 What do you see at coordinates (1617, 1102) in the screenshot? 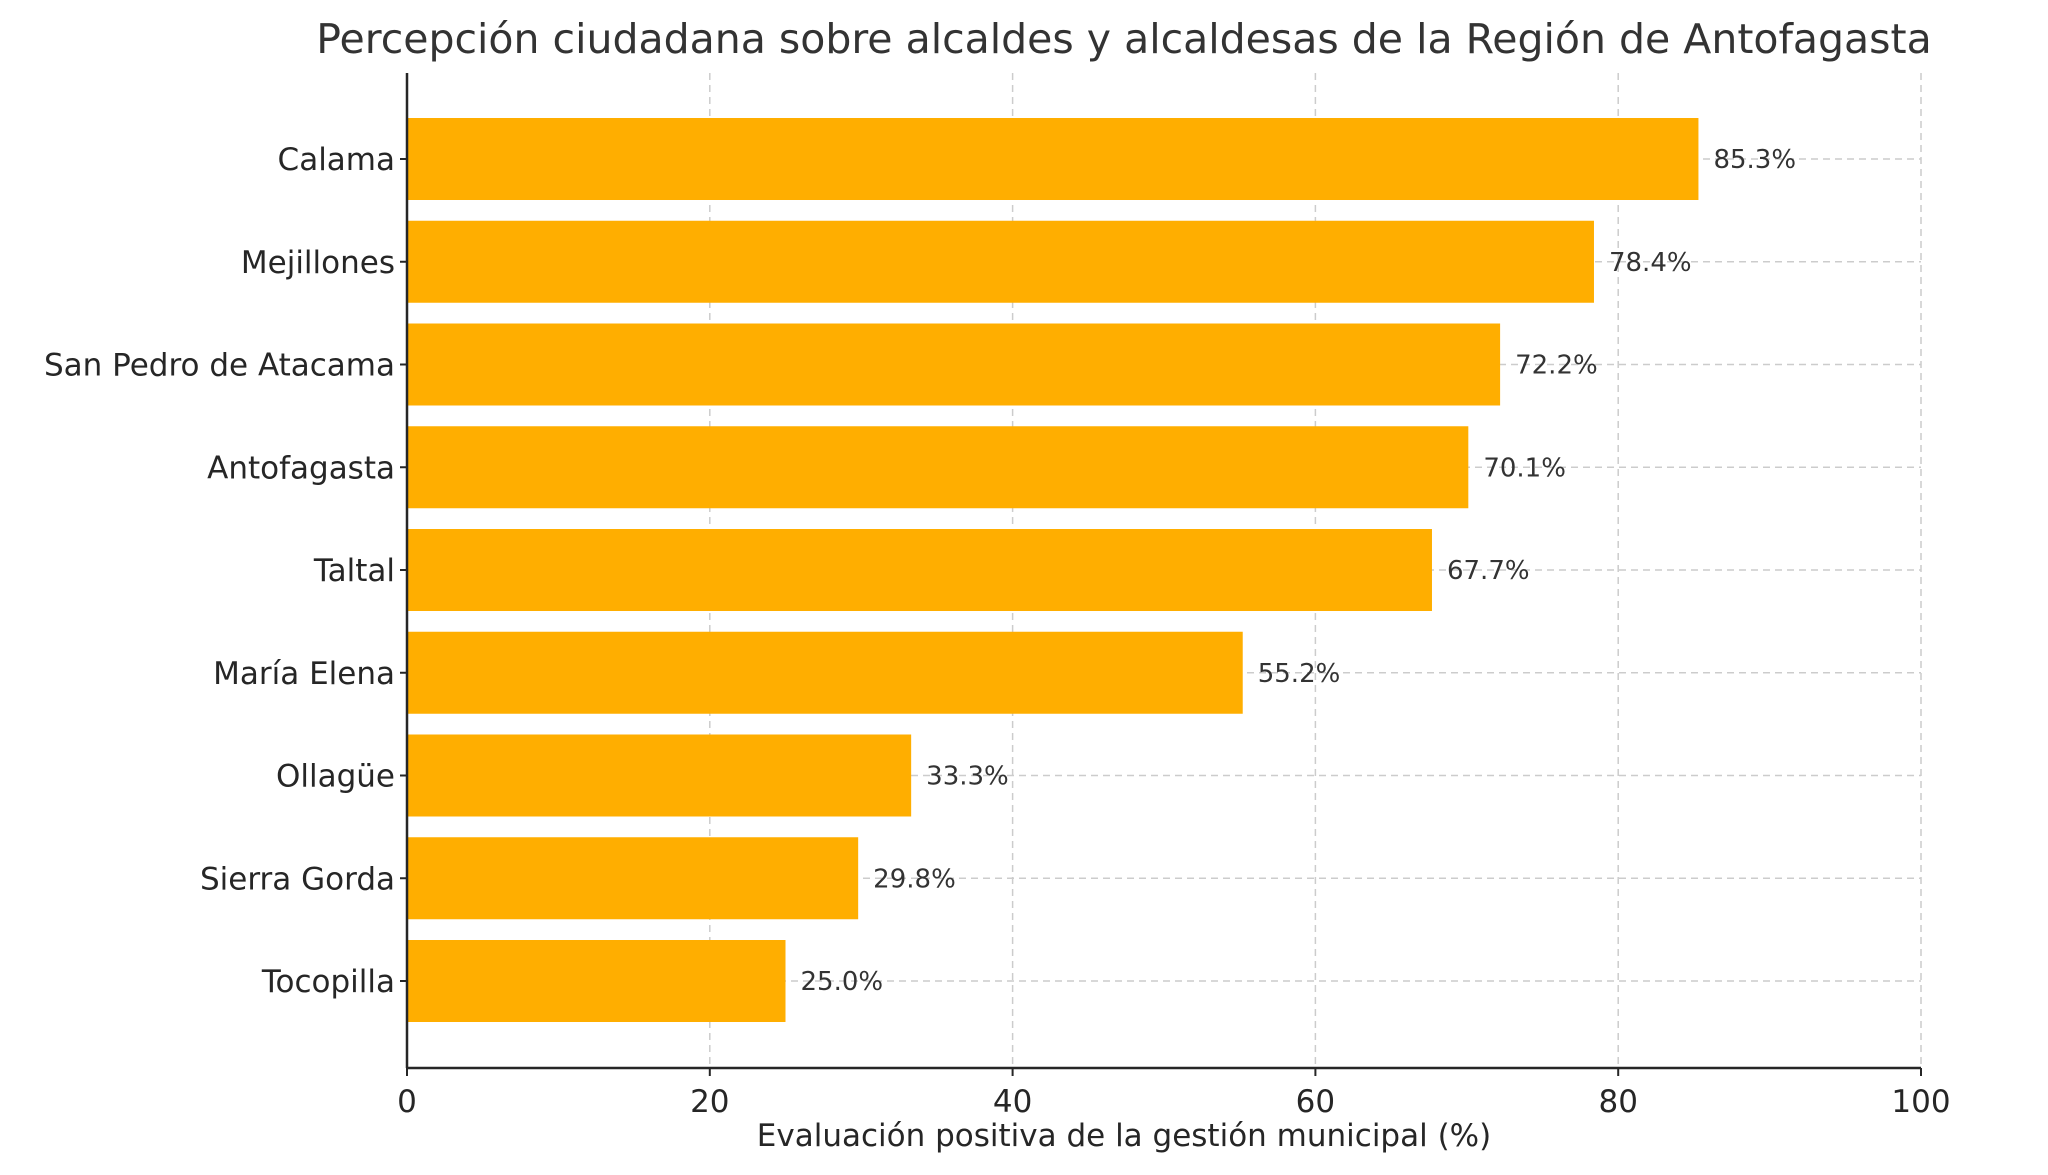
I see `x-tick-label-4: 80` at bounding box center [1617, 1102].